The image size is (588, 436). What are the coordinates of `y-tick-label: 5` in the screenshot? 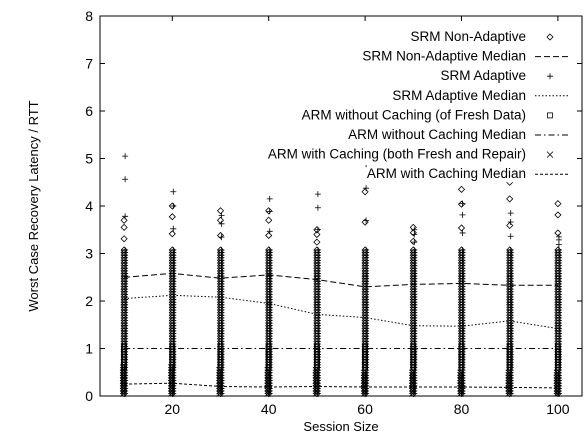 It's located at (89, 159).